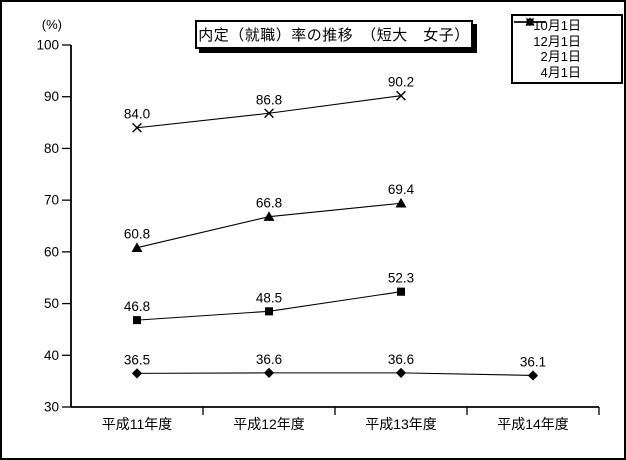 This screenshot has width=626, height=460. I want to click on x-category-label: 平成14年度, so click(533, 424).